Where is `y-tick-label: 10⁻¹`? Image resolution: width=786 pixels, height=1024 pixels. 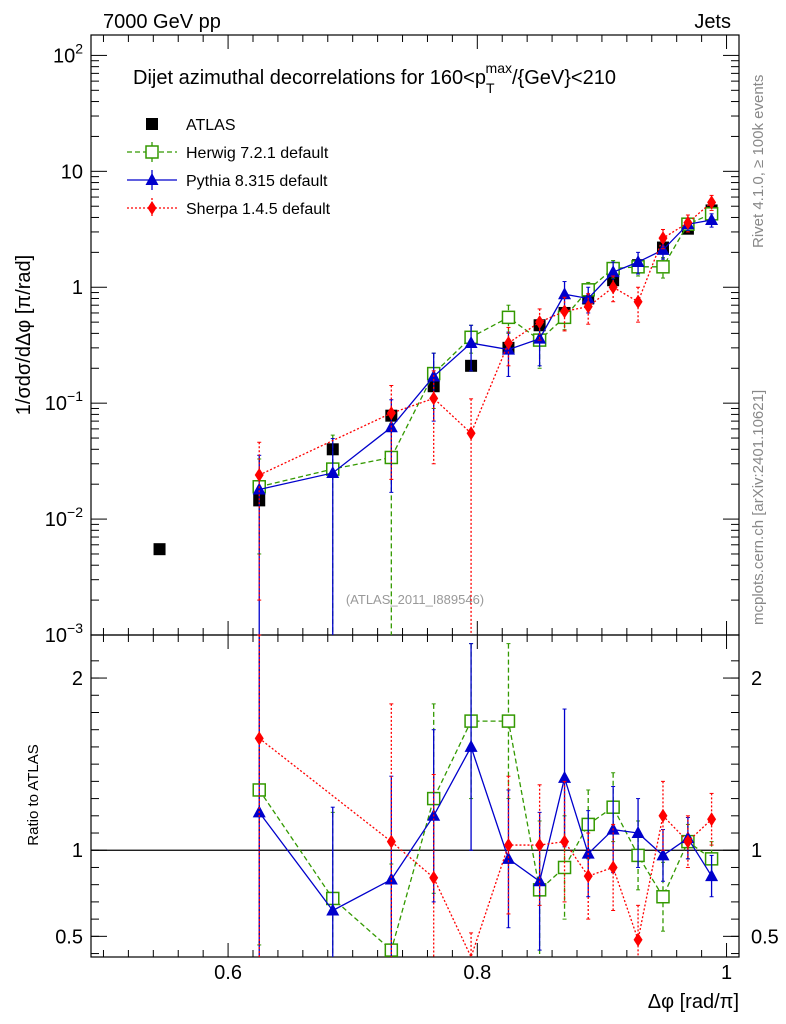
y-tick-label: 10⁻¹ is located at coordinates (64, 401).